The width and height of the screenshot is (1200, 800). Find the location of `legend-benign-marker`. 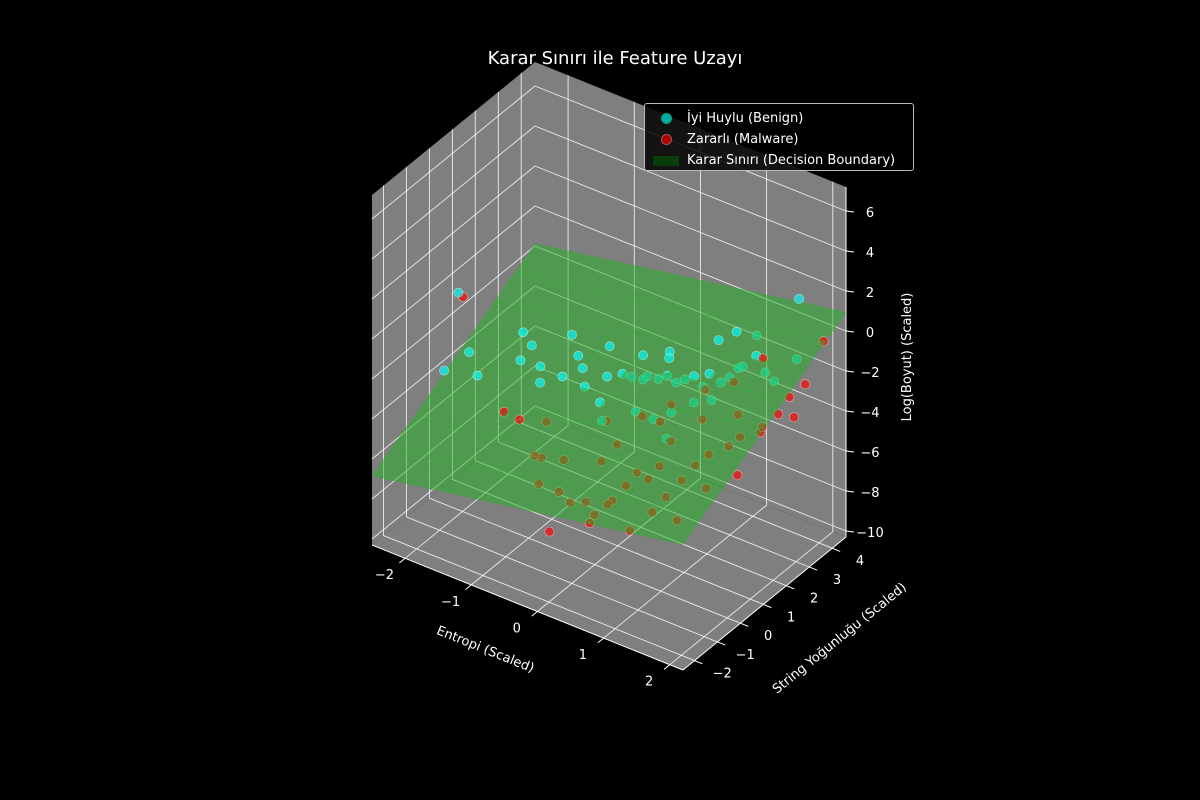

legend-benign-marker is located at coordinates (666, 118).